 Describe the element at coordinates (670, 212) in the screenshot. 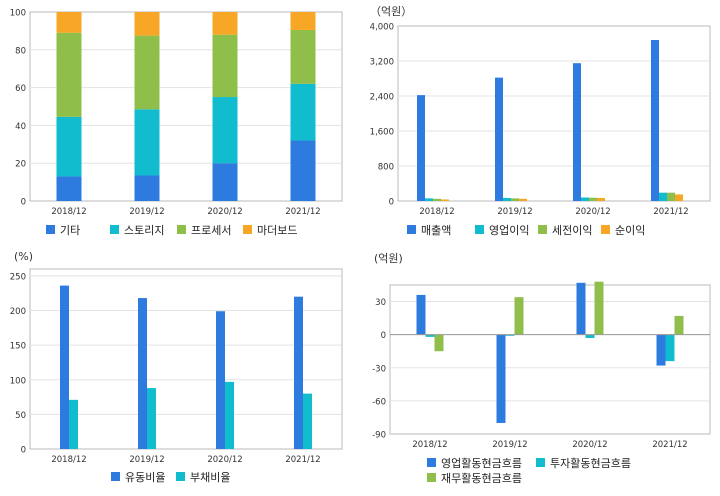

I see `chart2-xtick-label: 2021/12` at that location.